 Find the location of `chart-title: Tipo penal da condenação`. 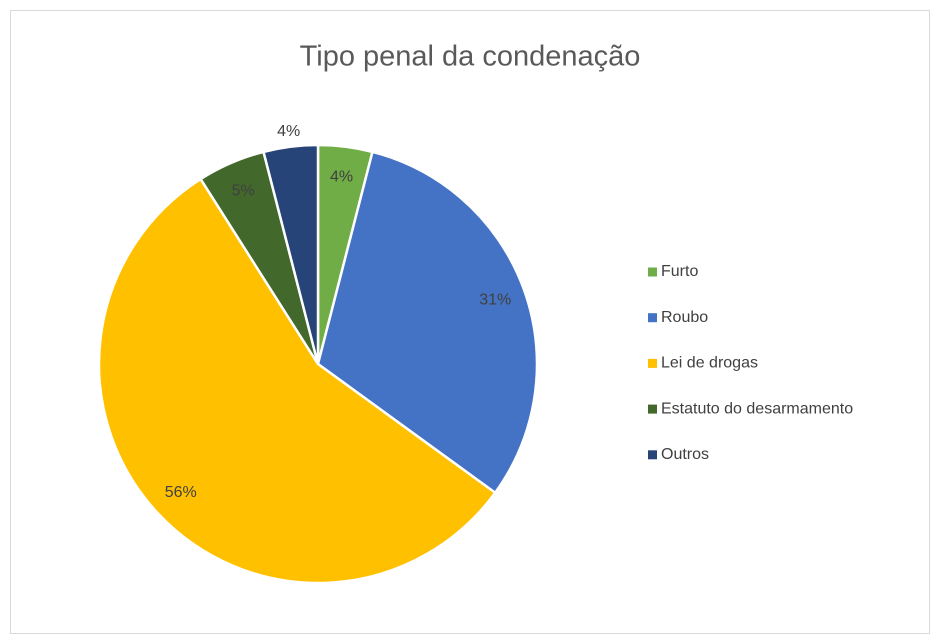

chart-title: Tipo penal da condenação is located at coordinates (470, 57).